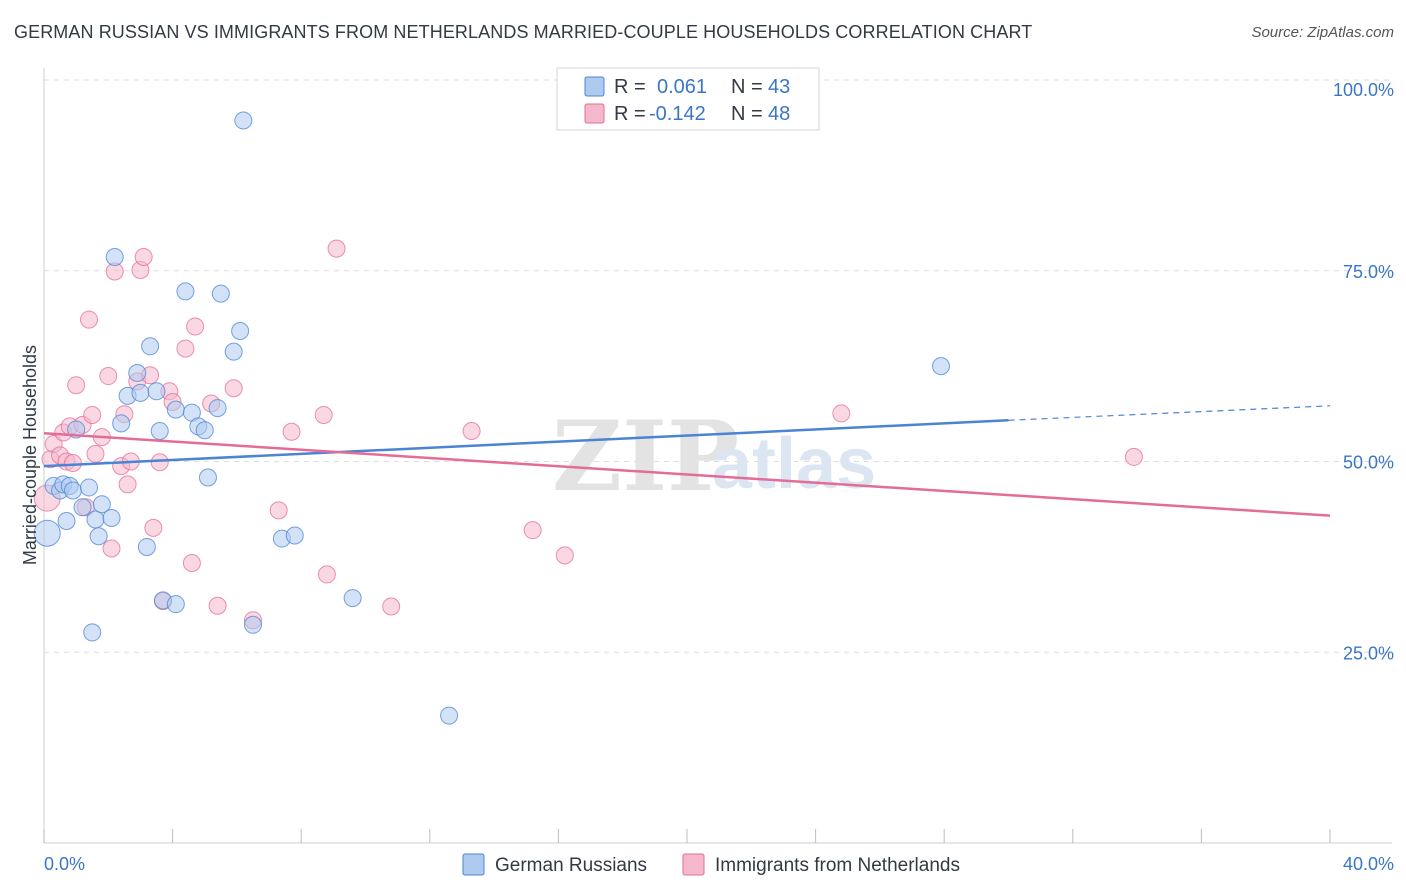  I want to click on source-label: Source: ZipAtlas.com, so click(1322, 32).